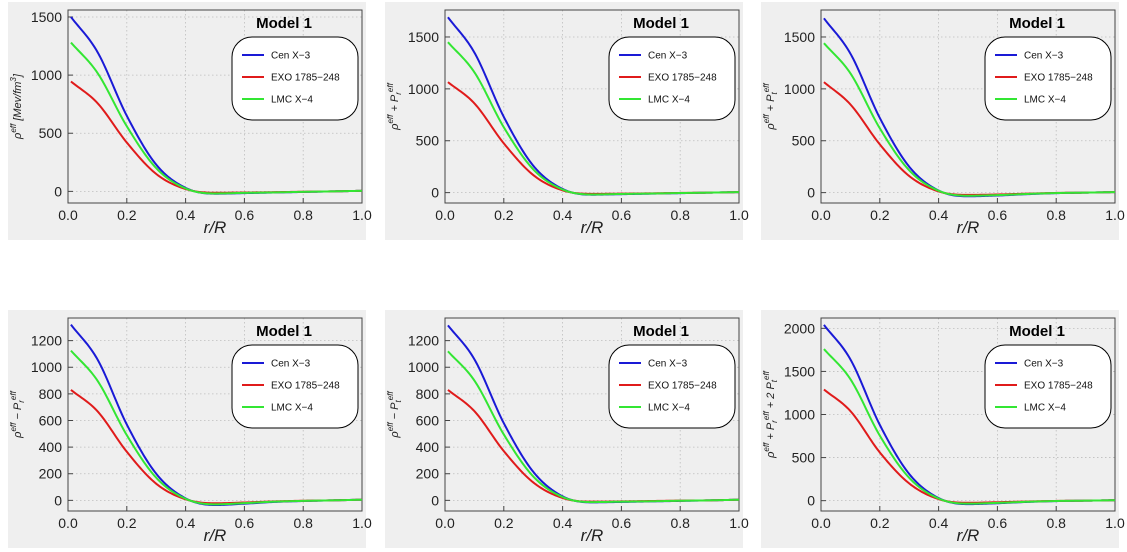 The height and width of the screenshot is (552, 1127). Describe the element at coordinates (51, 474) in the screenshot. I see `y-tick-label: 200` at that location.